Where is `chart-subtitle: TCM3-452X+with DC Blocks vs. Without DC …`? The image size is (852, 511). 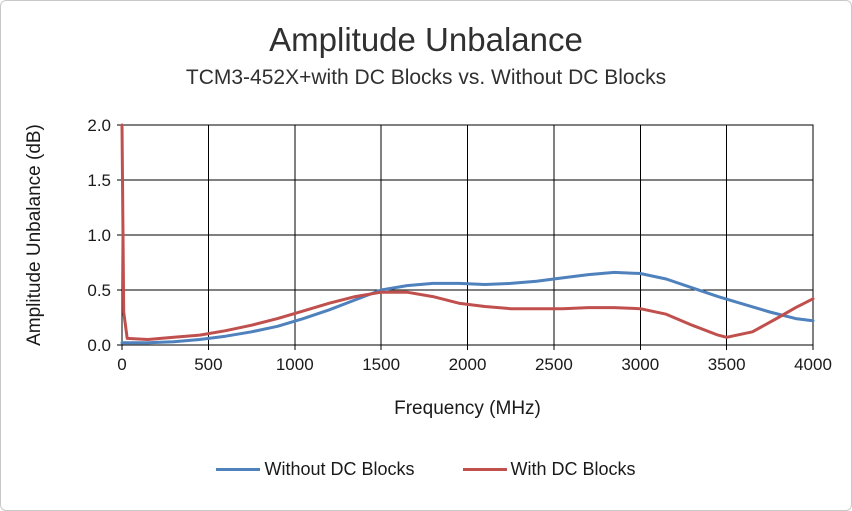 chart-subtitle: TCM3-452X+with DC Blocks vs. Without DC … is located at coordinates (426, 77).